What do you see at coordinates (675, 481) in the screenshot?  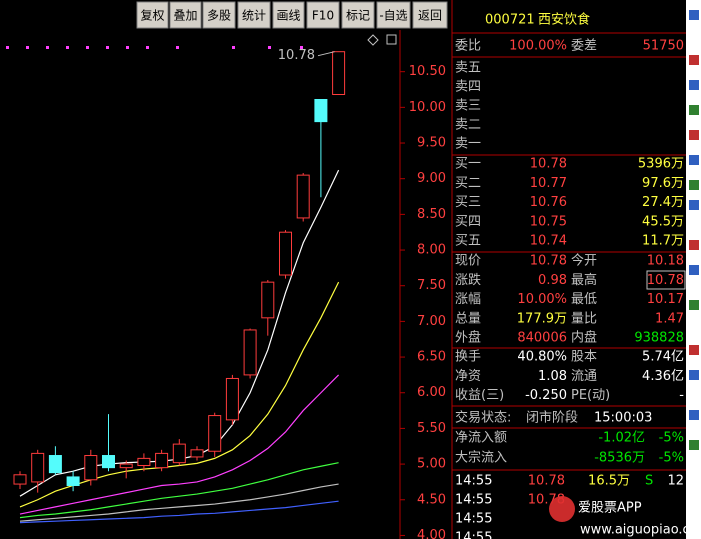 I see `tick-cell: 12` at bounding box center [675, 481].